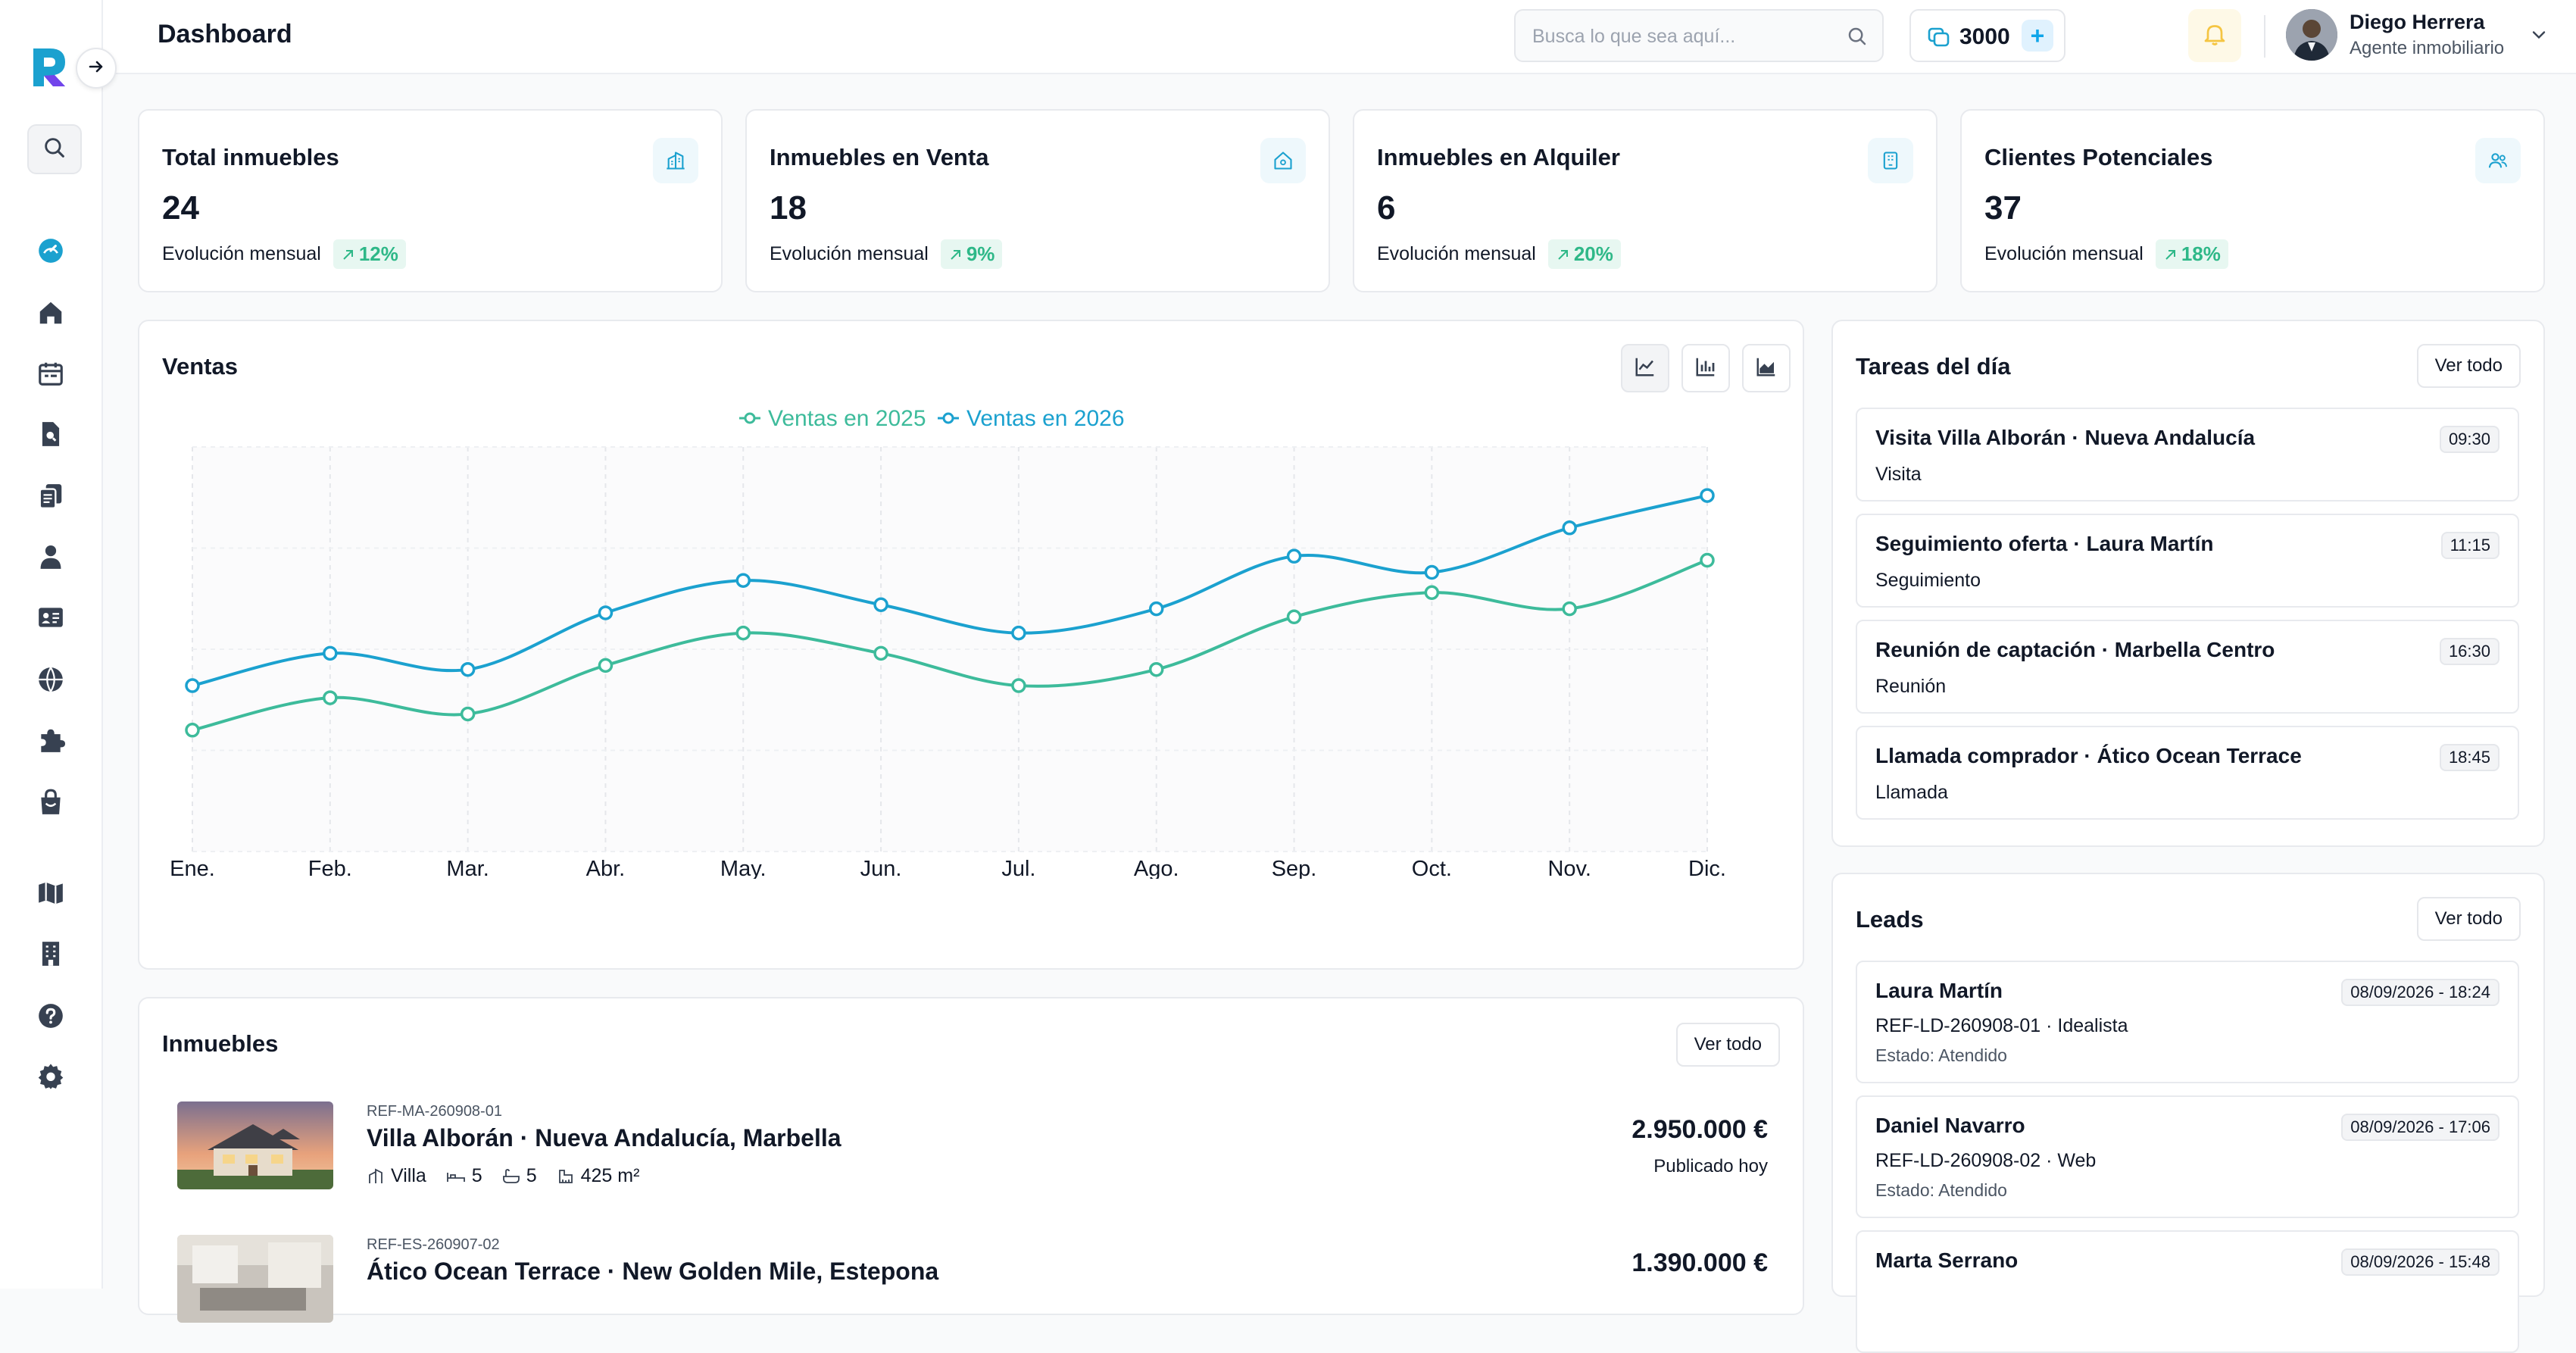 The image size is (2576, 1353). I want to click on bar-chart-button, so click(1706, 368).